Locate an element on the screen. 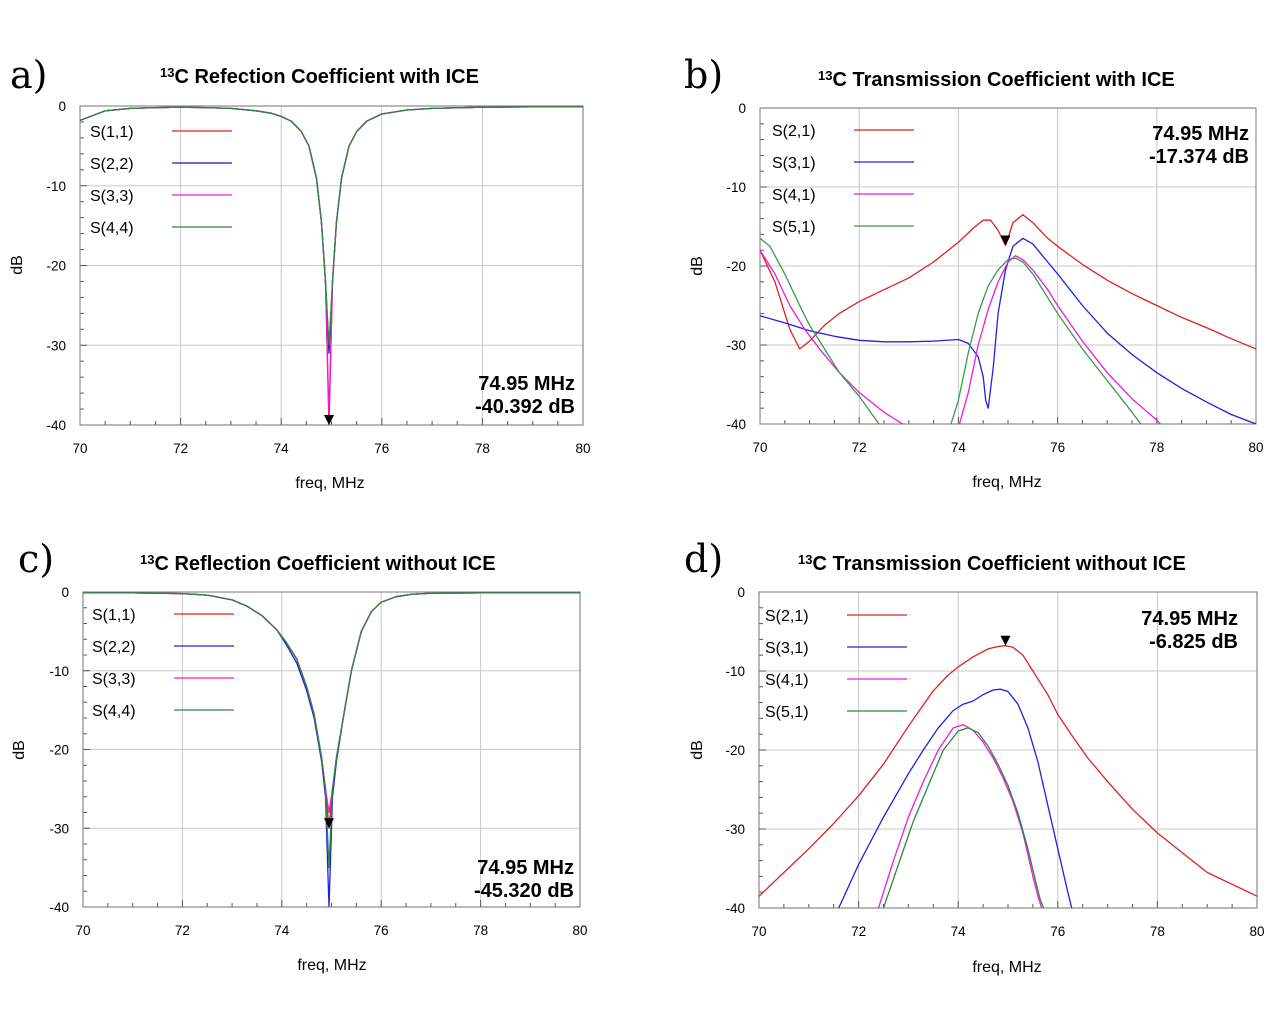 This screenshot has height=1010, width=1286. panel-d-y-tick-label: -20 is located at coordinates (735, 750).